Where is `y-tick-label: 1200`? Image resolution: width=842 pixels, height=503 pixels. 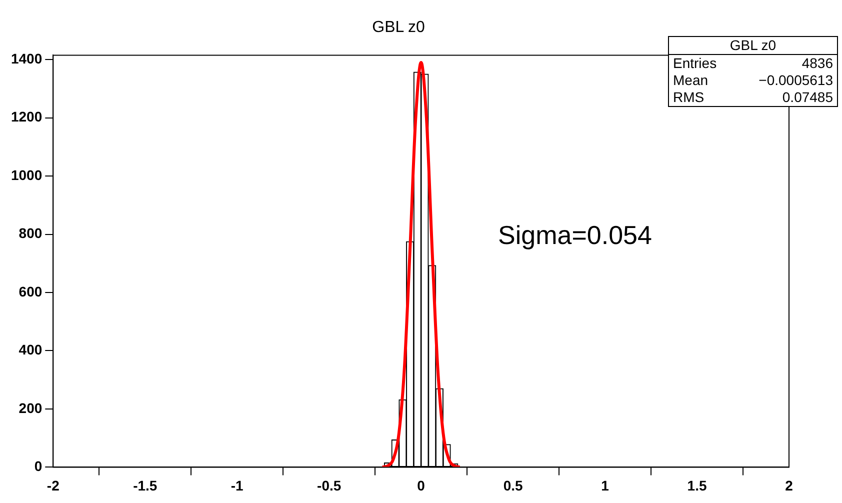 y-tick-label: 1200 is located at coordinates (26, 116).